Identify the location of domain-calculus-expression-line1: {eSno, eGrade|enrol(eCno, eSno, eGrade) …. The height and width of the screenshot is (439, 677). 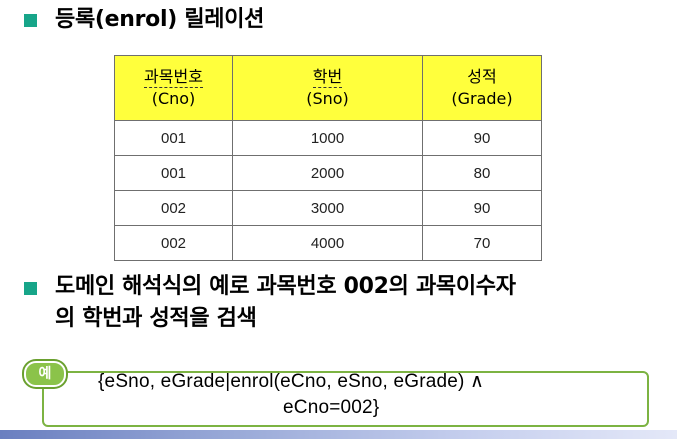
(291, 381).